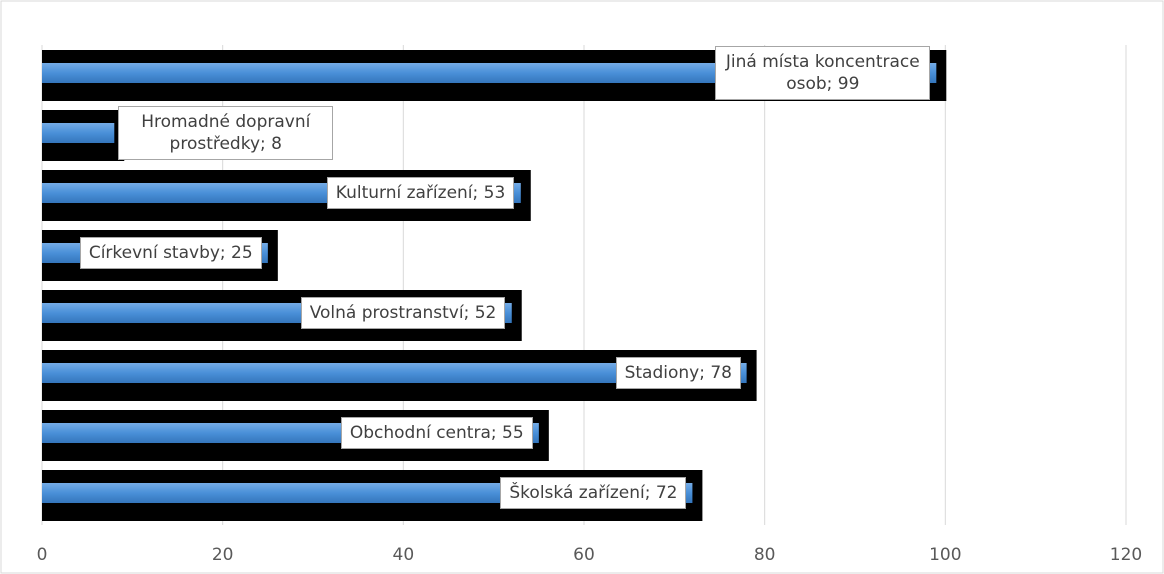  What do you see at coordinates (420, 193) in the screenshot?
I see `data-label: Kulturní zařízení; 53` at bounding box center [420, 193].